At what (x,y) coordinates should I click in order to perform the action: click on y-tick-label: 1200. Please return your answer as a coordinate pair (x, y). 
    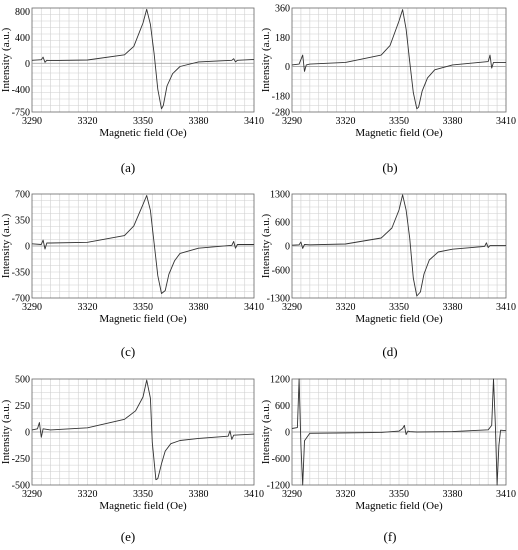
    Looking at the image, I should click on (280, 380).